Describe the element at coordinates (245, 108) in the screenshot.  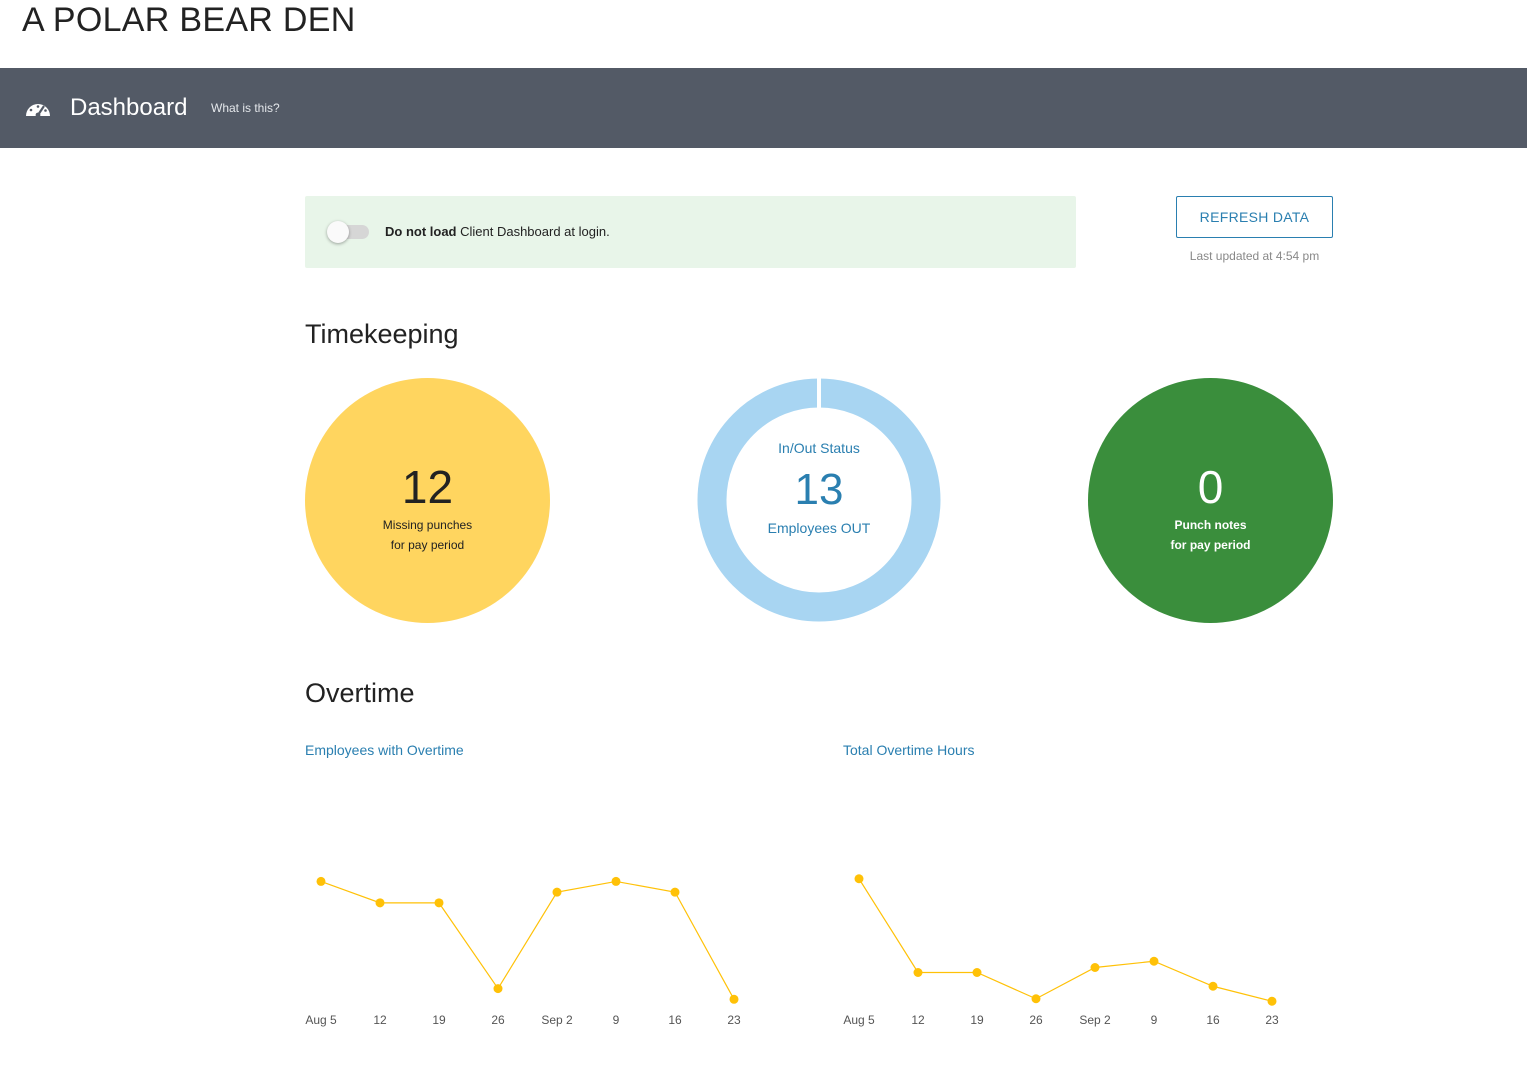
I see `what-is-this-link: What is this?` at that location.